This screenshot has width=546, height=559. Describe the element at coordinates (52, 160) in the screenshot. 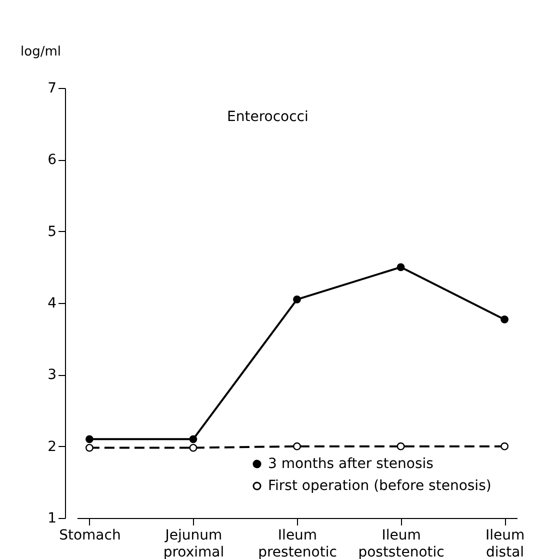

I see `y-tick-label: 6` at that location.